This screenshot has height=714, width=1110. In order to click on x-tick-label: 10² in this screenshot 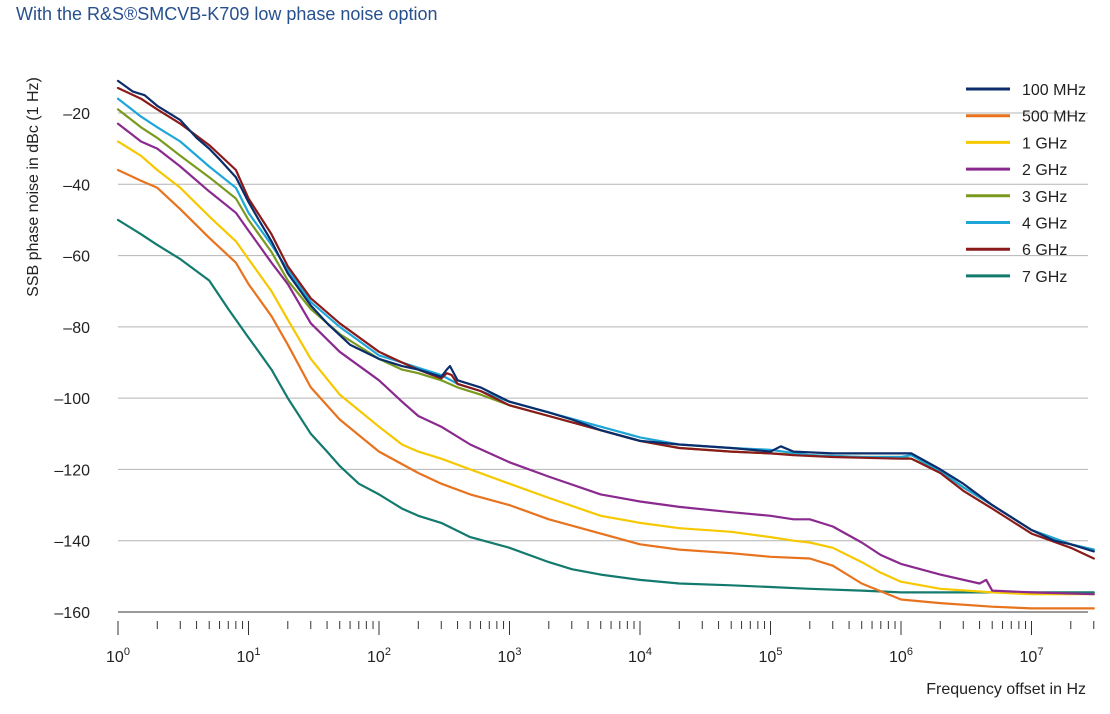, I will do `click(379, 656)`.